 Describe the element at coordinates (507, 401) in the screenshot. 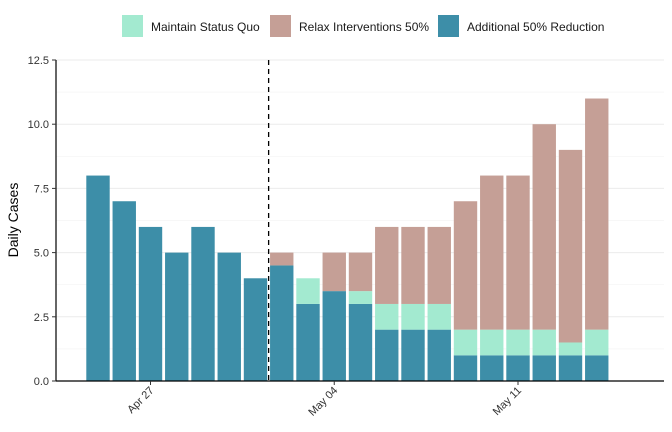

I see `x-tick-label: May 11` at that location.